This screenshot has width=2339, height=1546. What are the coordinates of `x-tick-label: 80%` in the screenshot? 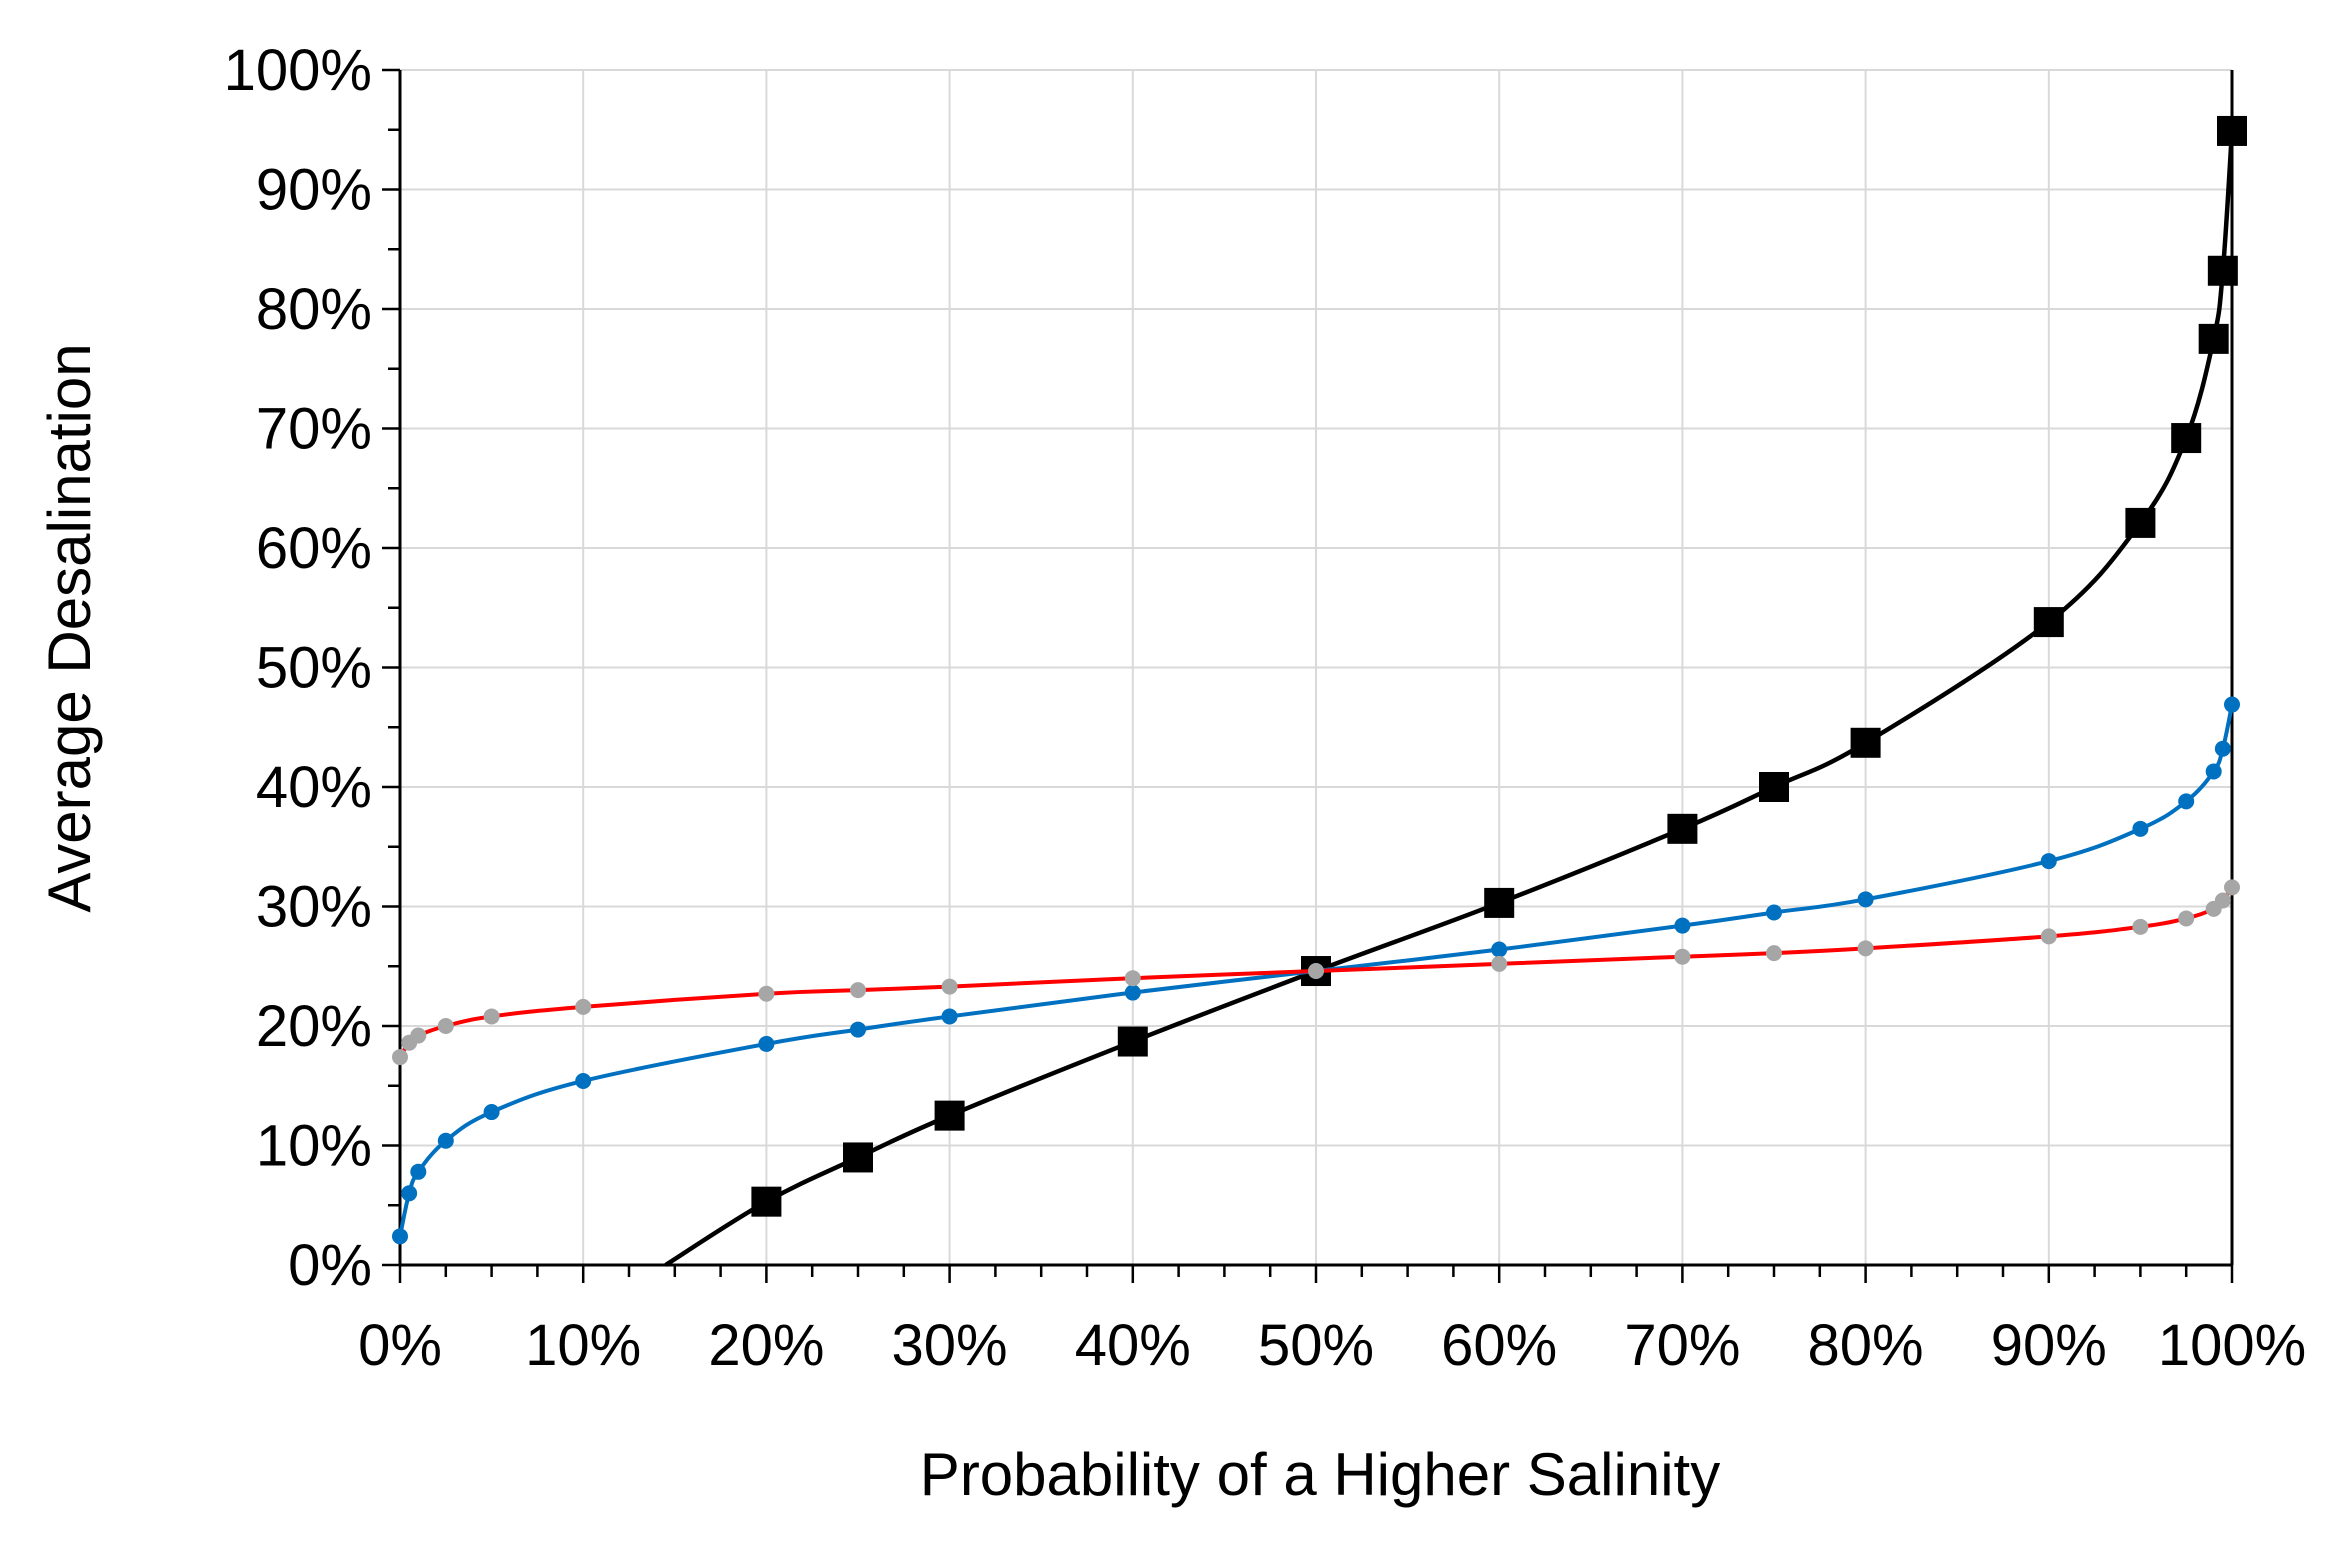 It's located at (1866, 1345).